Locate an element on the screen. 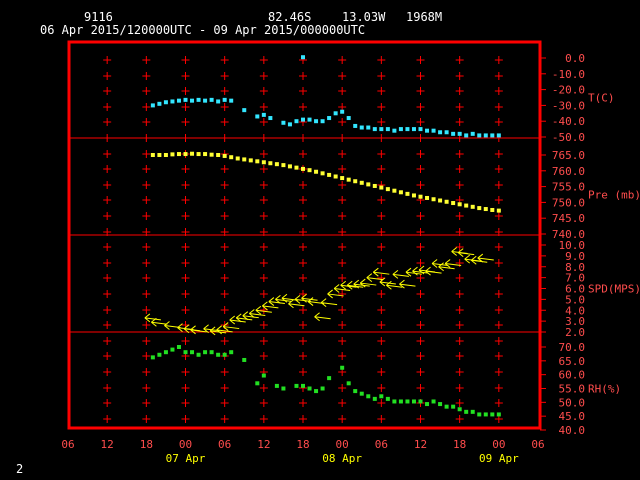  station-elev: 1968M is located at coordinates (424, 17).